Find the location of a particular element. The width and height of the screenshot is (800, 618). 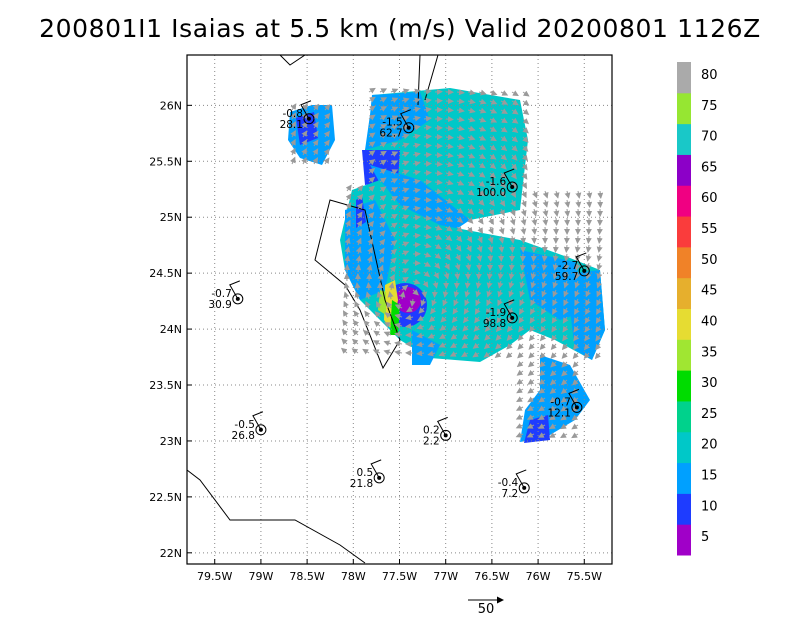

y-tick-label: 22N is located at coordinates (171, 553).